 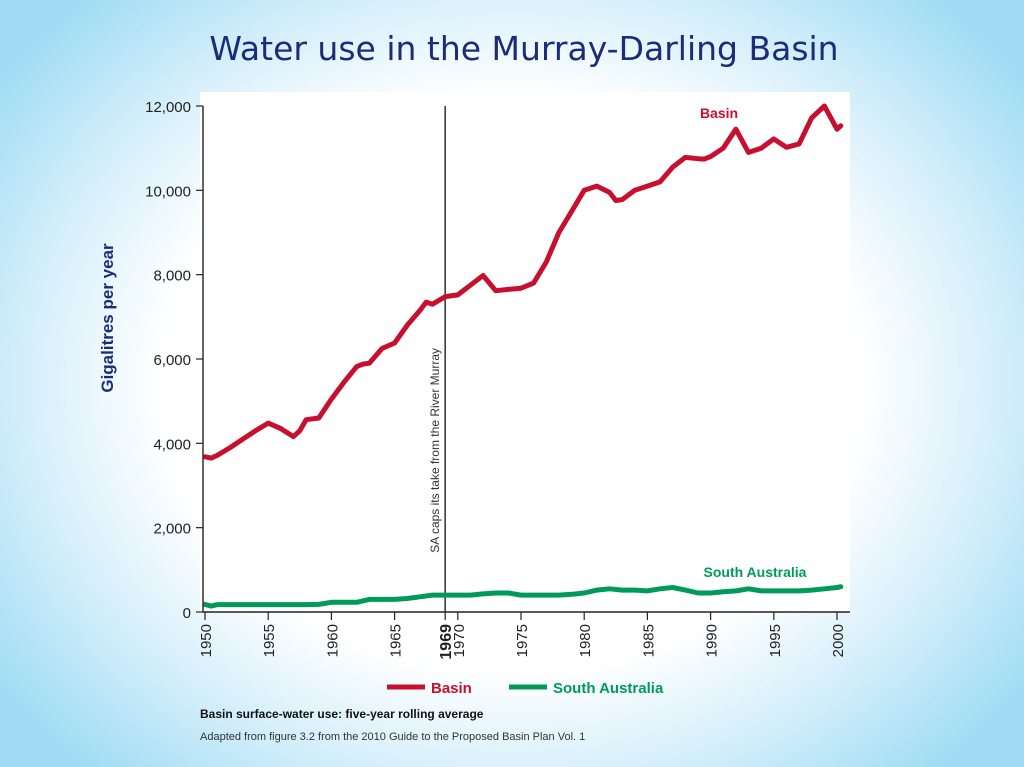 I want to click on x-tick-label-highlight: 1969, so click(x=446, y=642).